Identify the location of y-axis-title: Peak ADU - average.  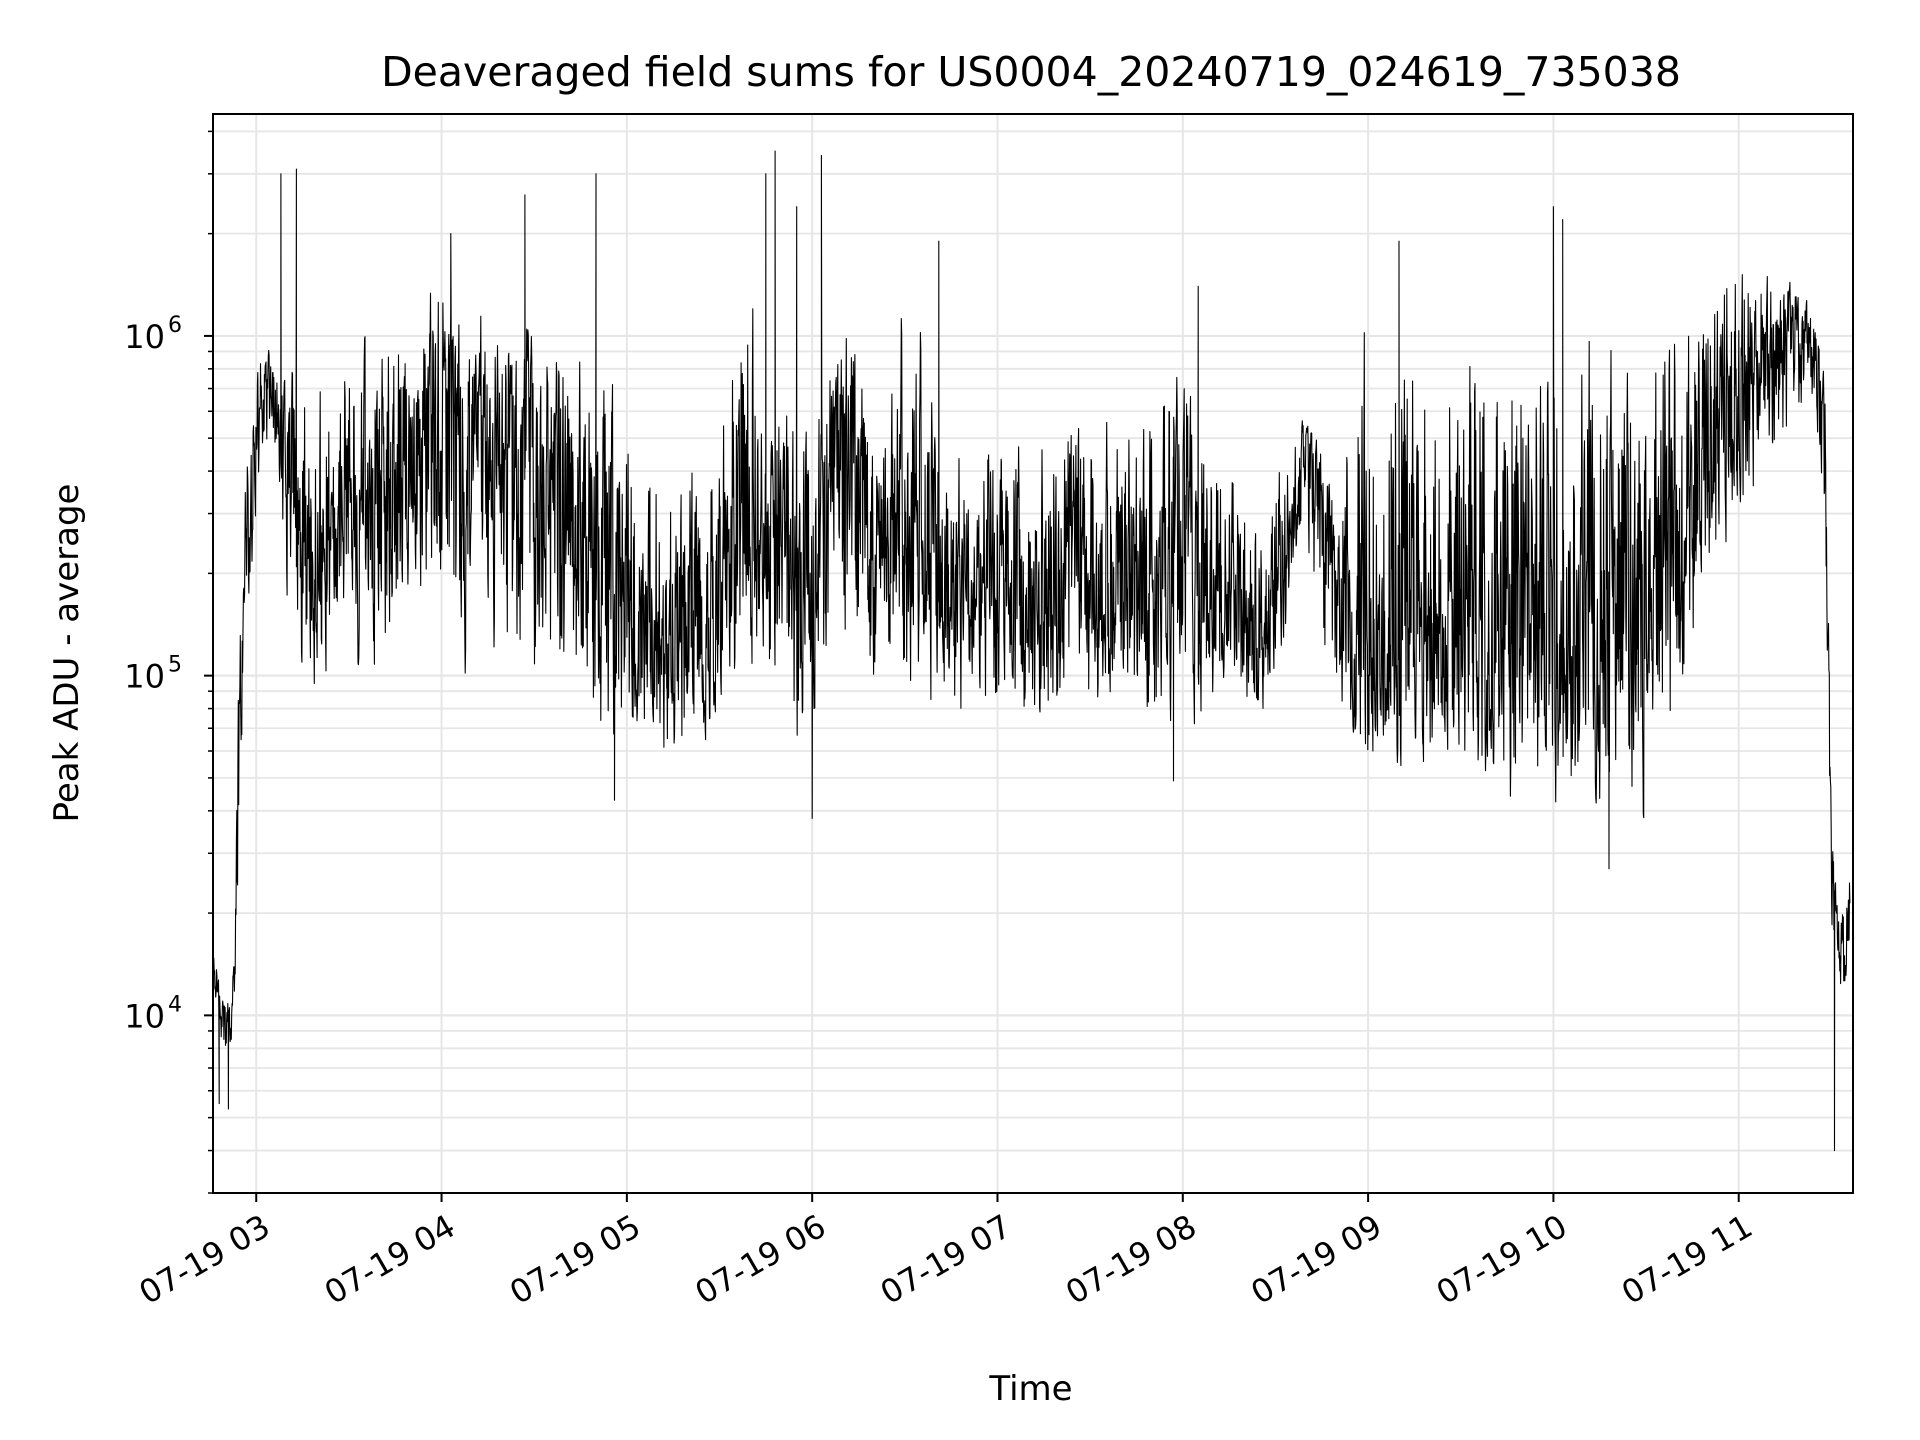
(67, 653).